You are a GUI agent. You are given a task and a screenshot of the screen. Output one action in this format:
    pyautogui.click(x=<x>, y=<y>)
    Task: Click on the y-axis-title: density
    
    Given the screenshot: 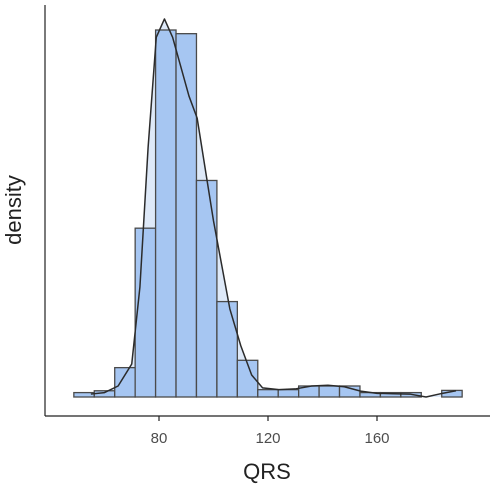 What is the action you would take?
    pyautogui.click(x=13, y=210)
    